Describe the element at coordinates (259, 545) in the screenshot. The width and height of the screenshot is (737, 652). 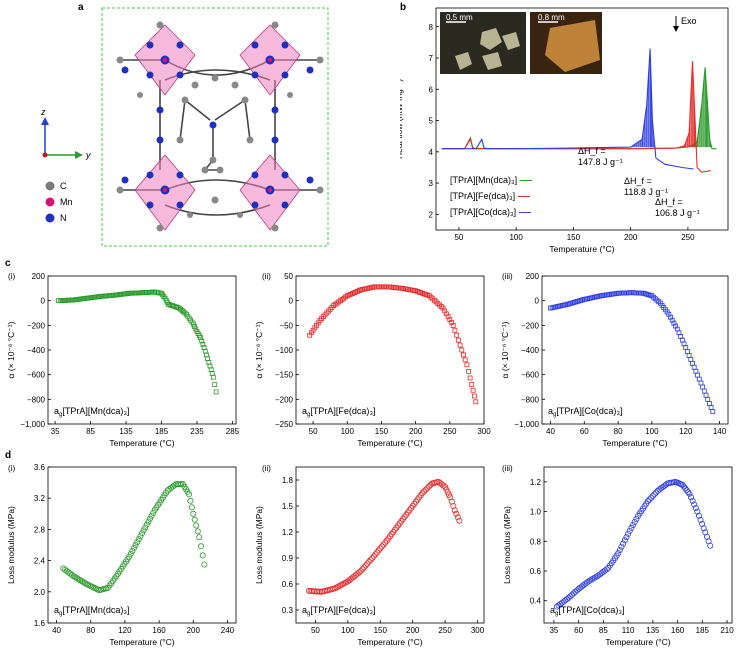
I see `y-axis-label: Loss modulus (MPa)` at that location.